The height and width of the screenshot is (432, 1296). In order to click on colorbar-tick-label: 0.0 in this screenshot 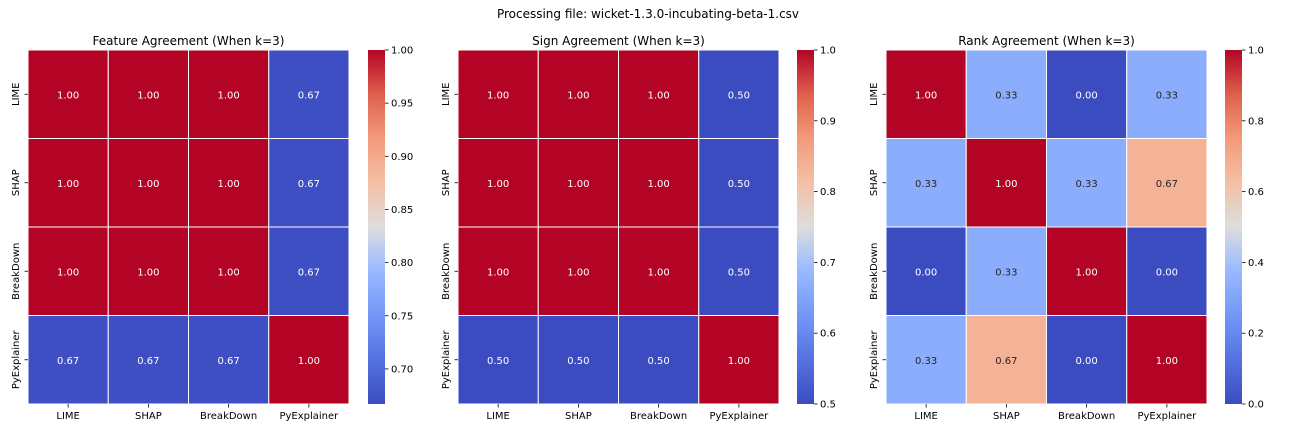, I will do `click(1256, 405)`.